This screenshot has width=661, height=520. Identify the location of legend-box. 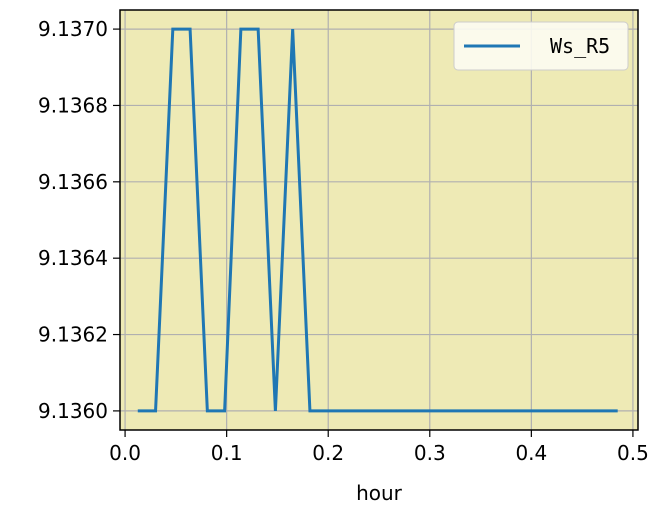
(541, 46).